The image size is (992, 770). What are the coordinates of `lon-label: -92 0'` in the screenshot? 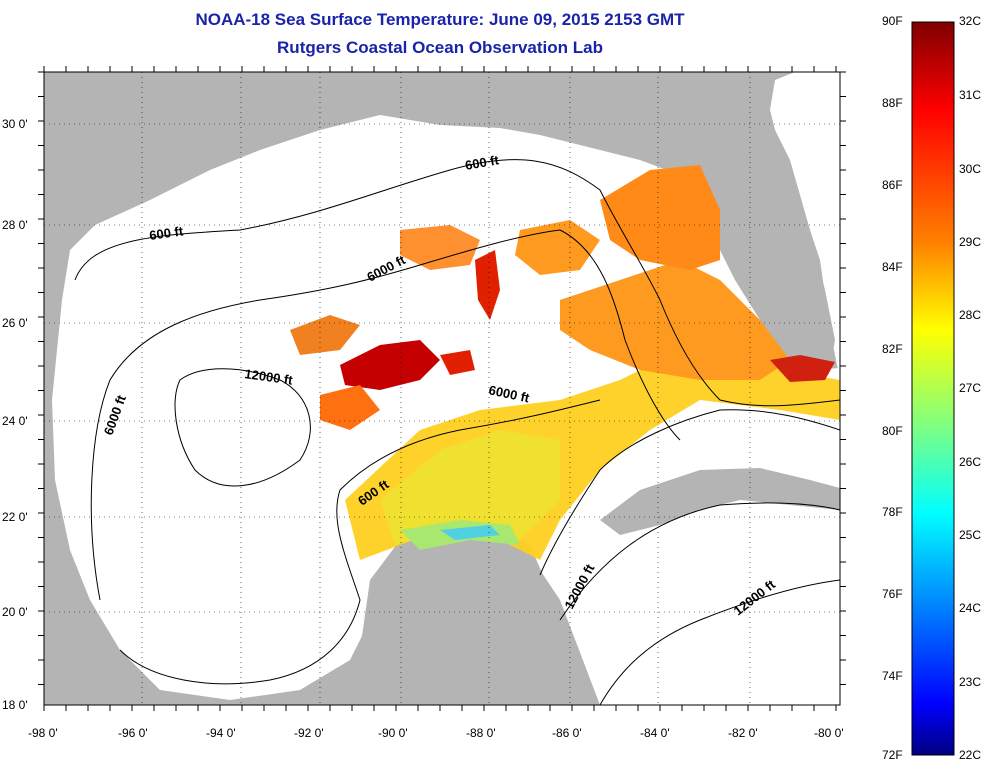 It's located at (309, 733).